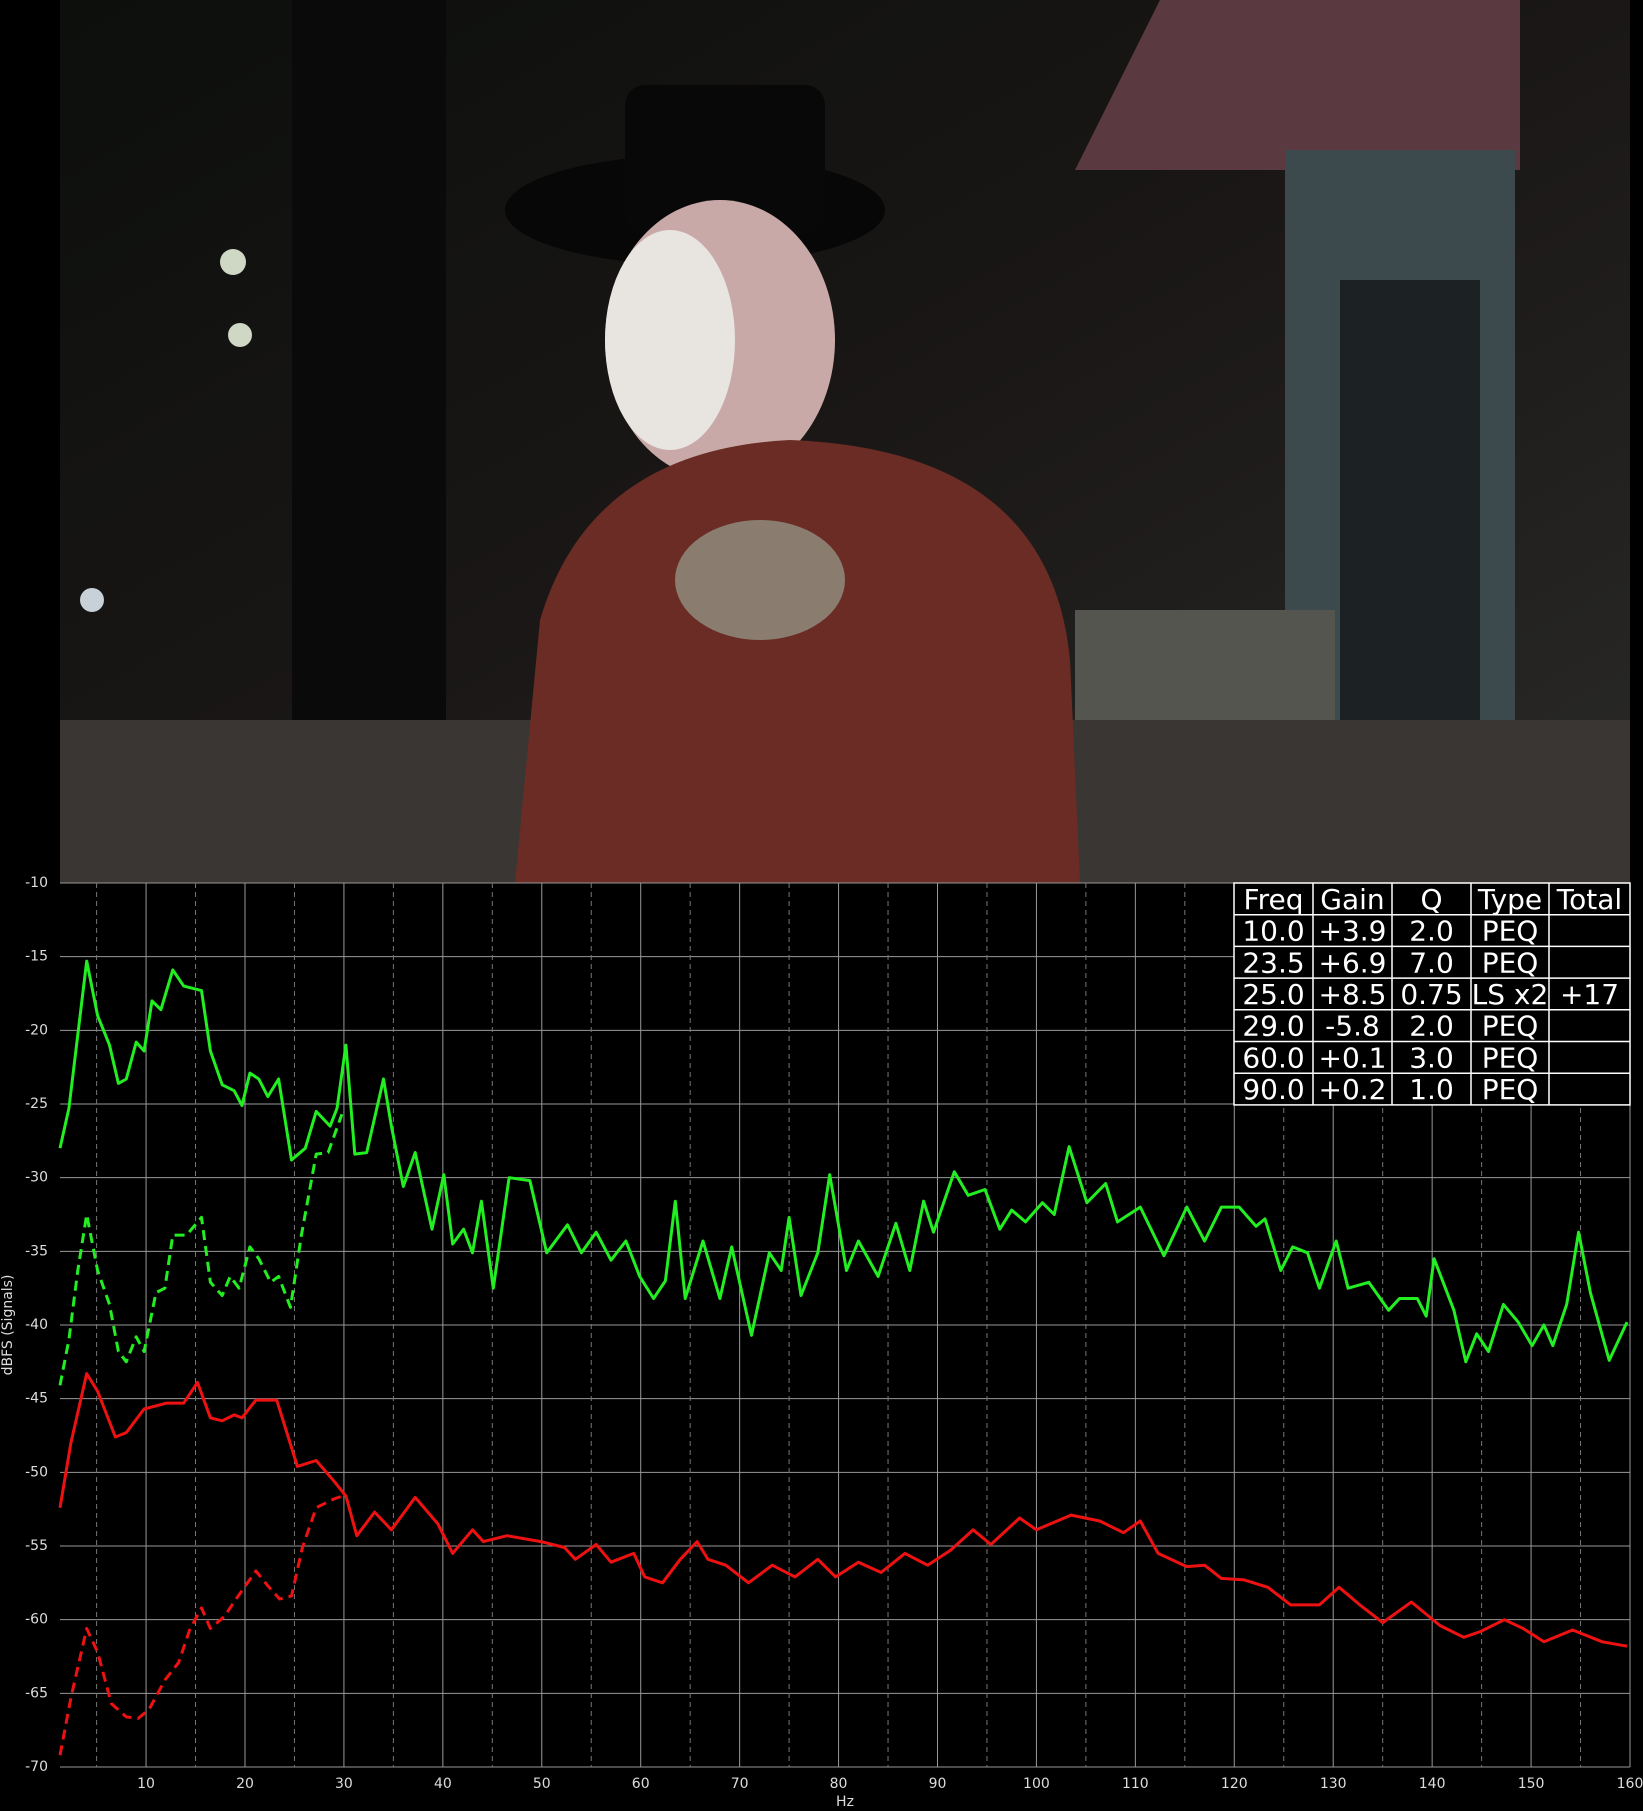 The image size is (1643, 1811). Describe the element at coordinates (36, 1325) in the screenshot. I see `y-tick-label: -40` at that location.